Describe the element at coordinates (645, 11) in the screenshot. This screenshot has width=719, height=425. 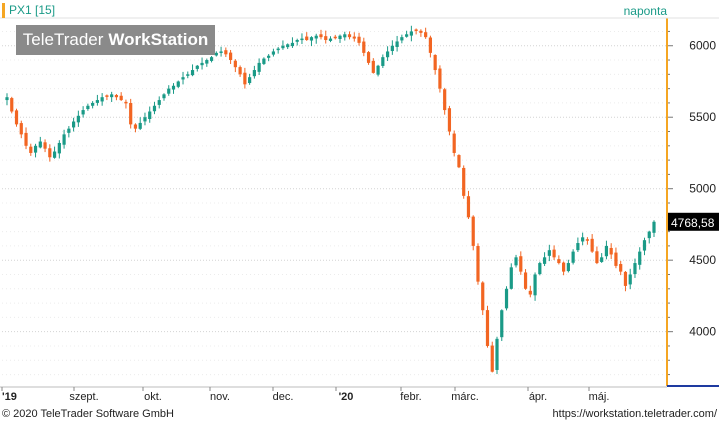
I see `period-label: naponta` at that location.